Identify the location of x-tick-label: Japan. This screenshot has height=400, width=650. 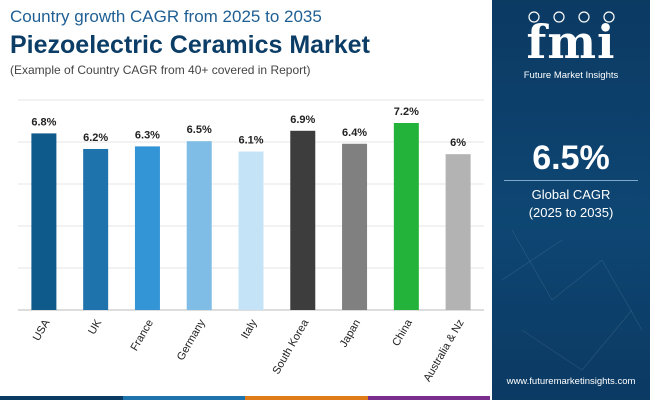
(350, 334).